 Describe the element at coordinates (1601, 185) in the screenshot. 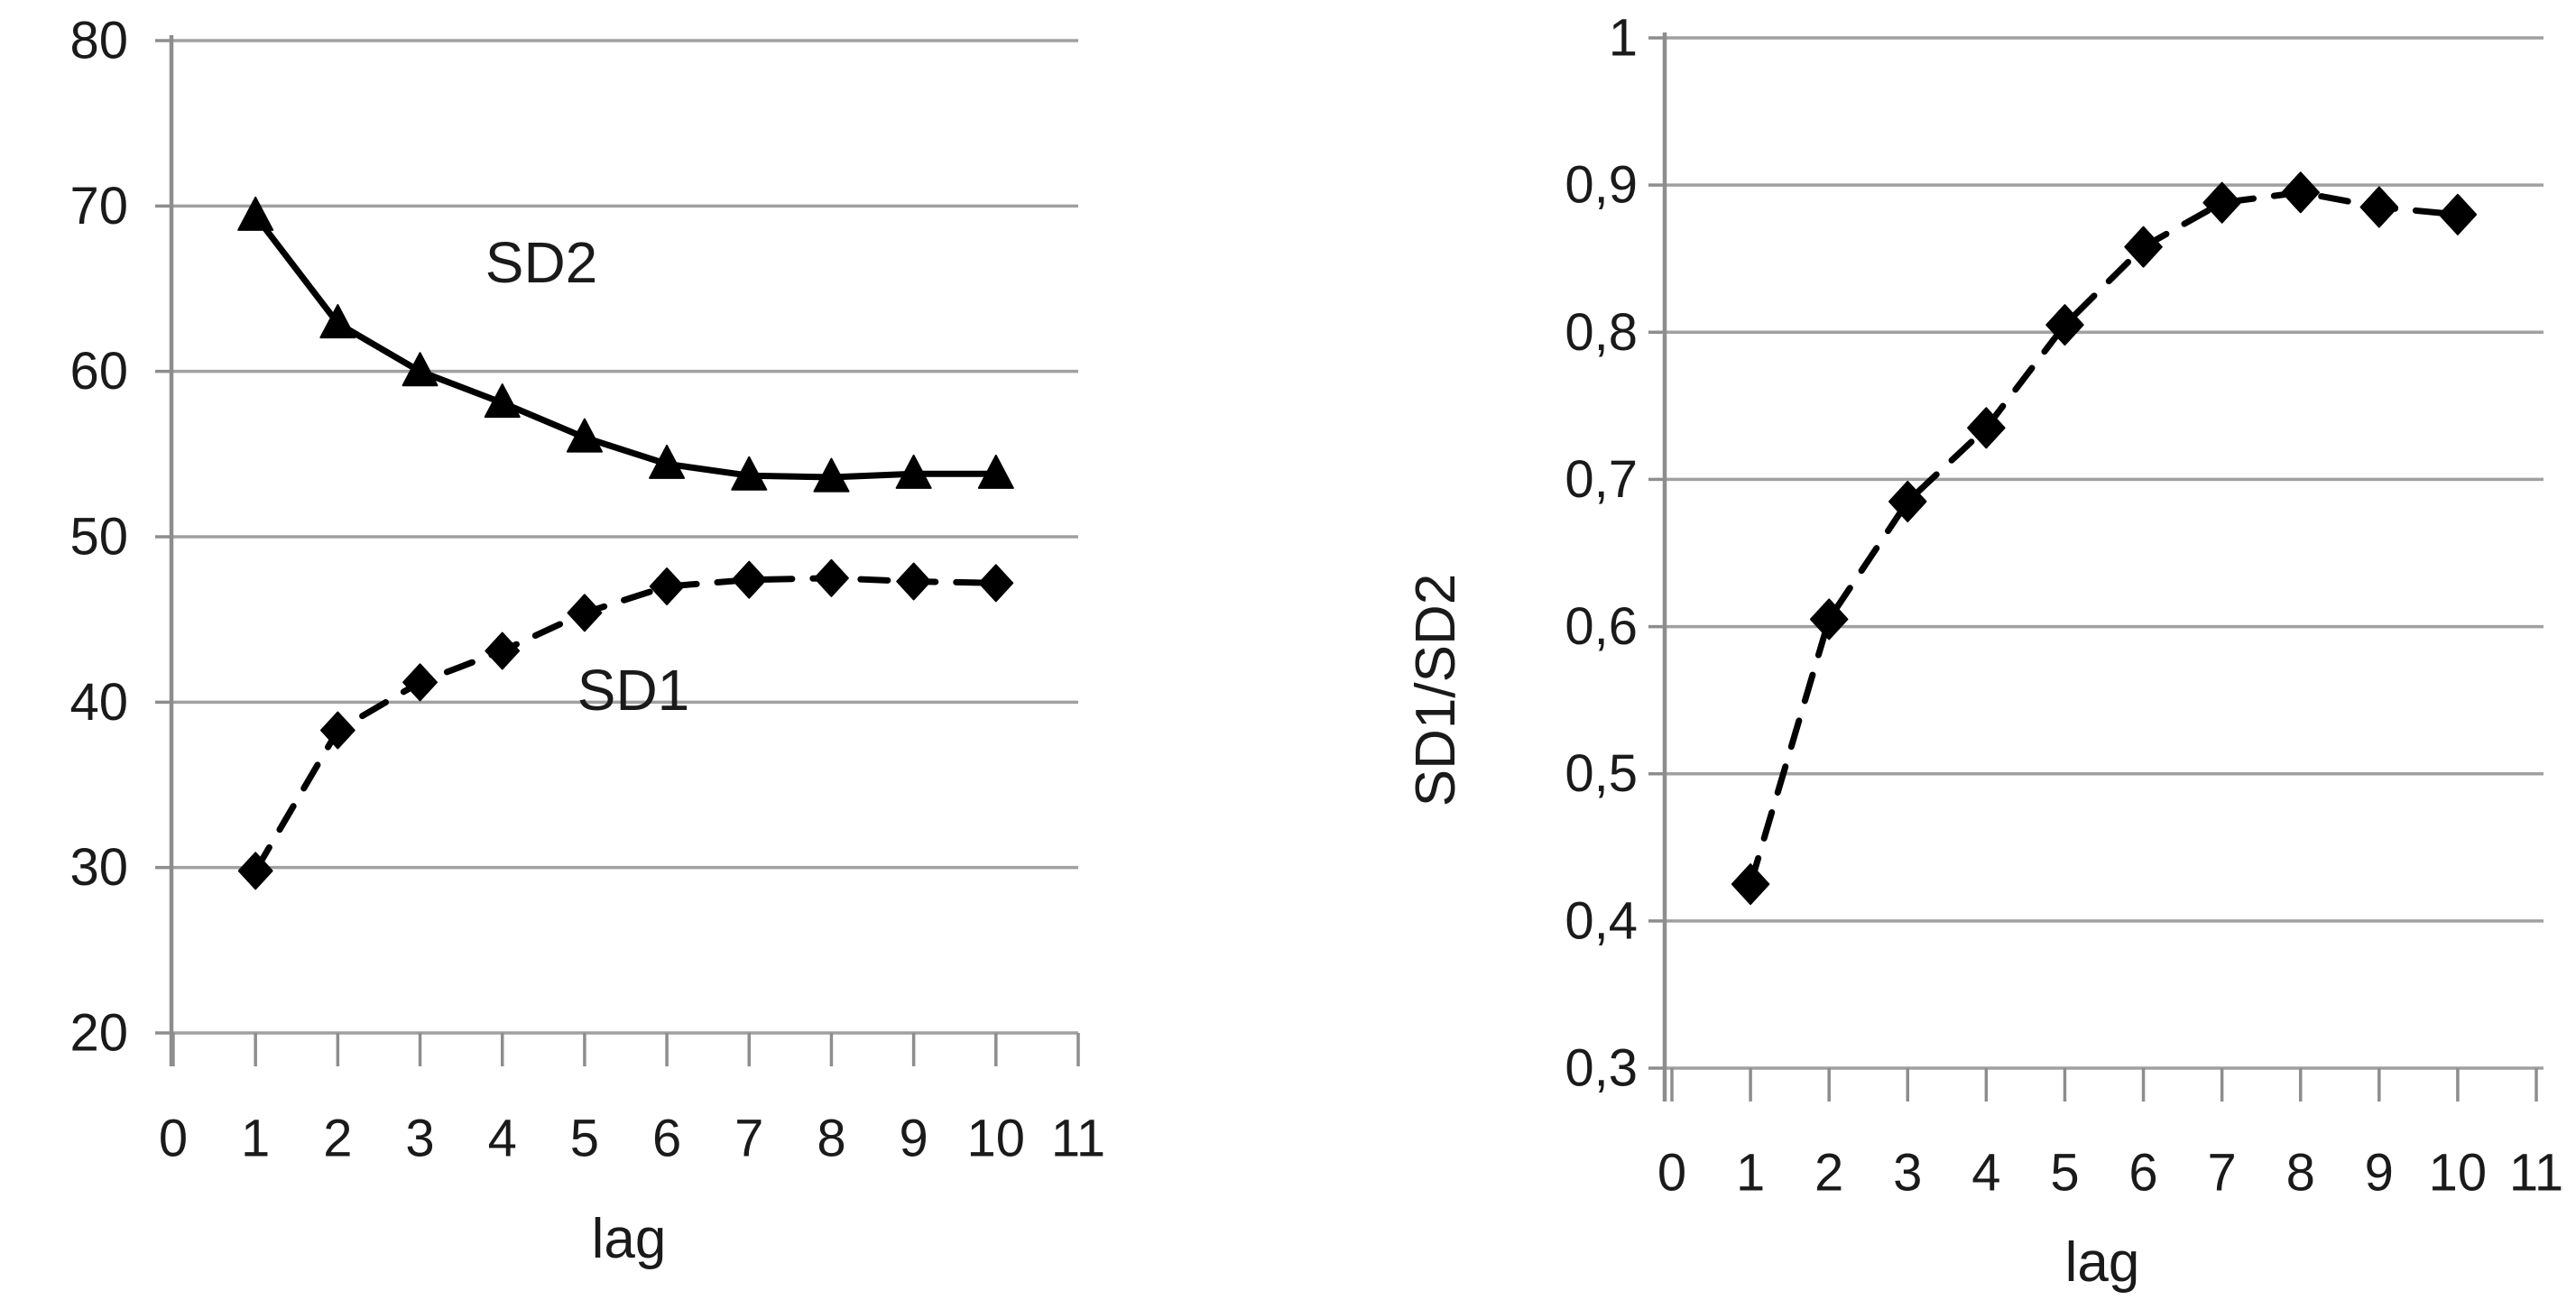

I see `y-tick-label: 0,9` at that location.